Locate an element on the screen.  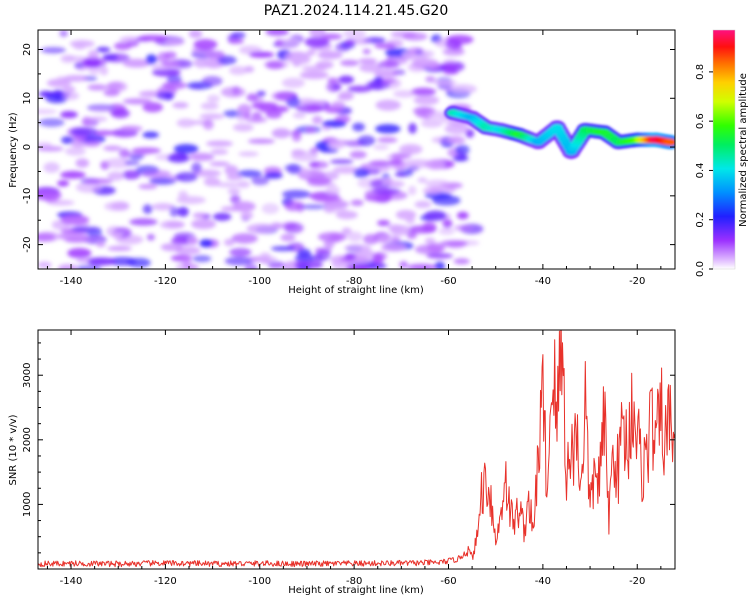
y-tick-label: -20 is located at coordinates (27, 244).